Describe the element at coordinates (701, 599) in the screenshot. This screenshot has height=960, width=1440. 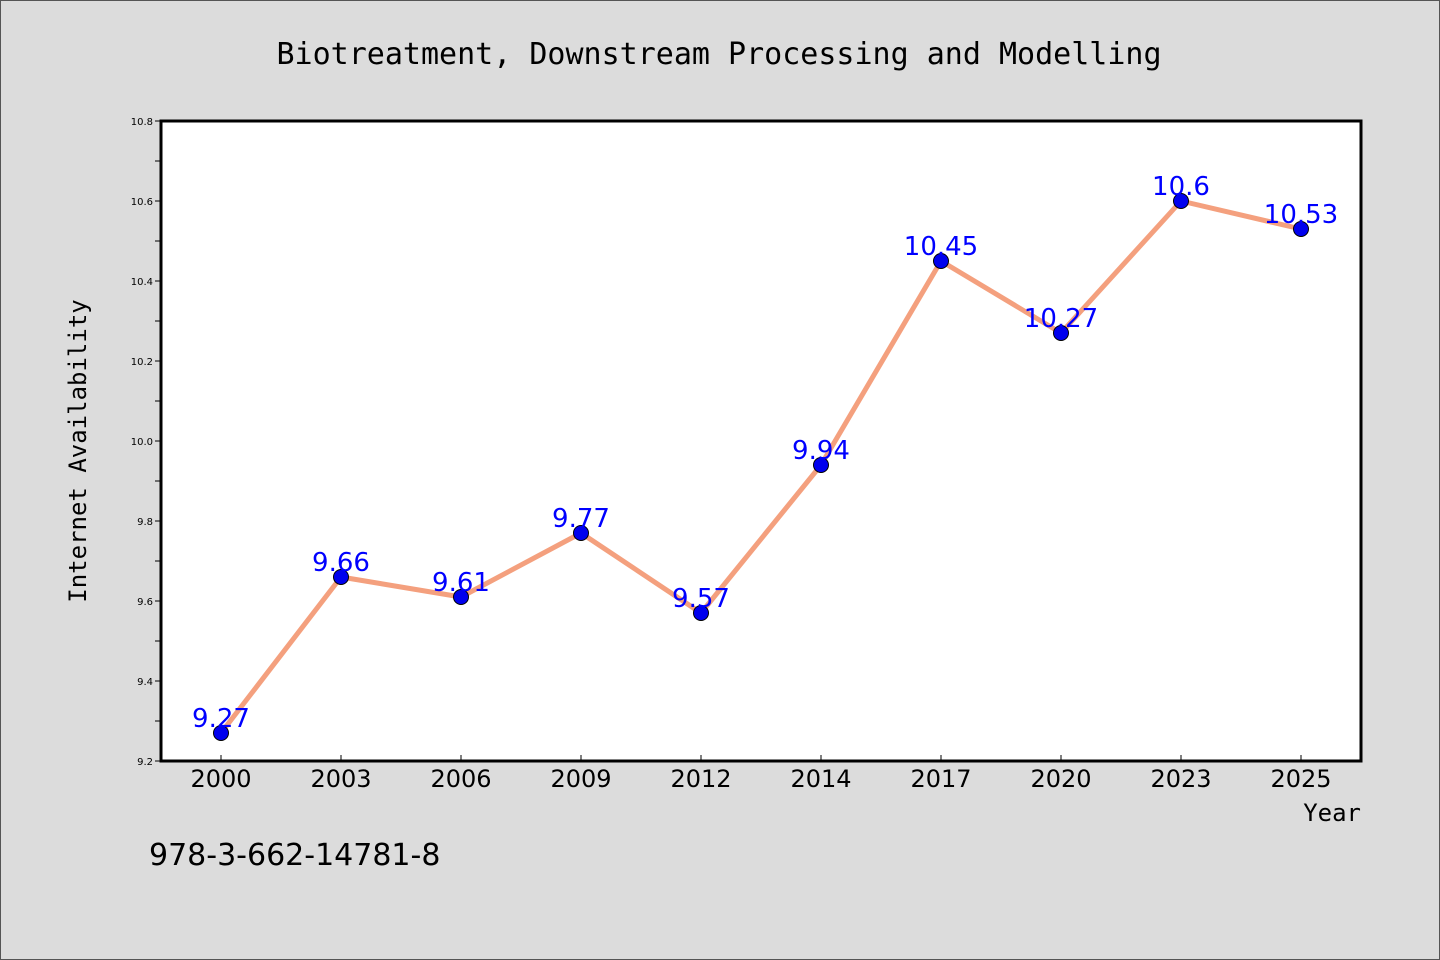
I see `data-label: 9.57` at that location.